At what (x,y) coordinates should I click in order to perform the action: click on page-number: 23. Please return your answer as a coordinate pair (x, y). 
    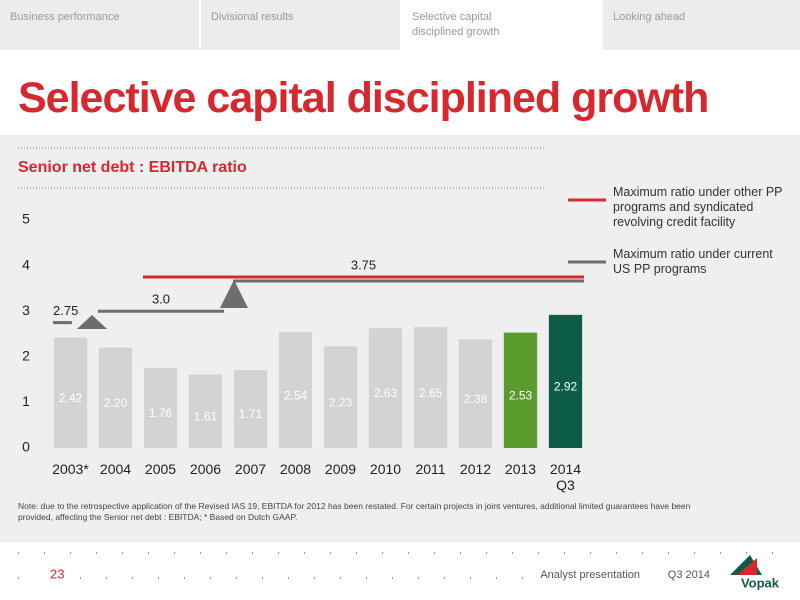
    Looking at the image, I should click on (57, 573).